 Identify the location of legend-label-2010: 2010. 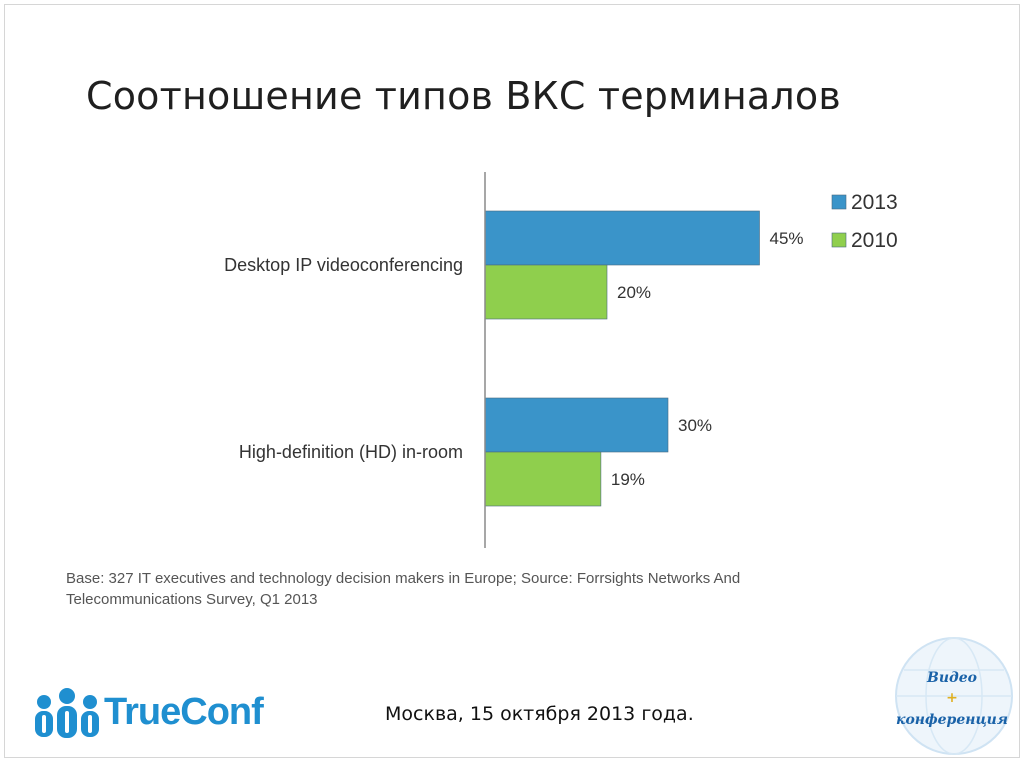
(874, 240).